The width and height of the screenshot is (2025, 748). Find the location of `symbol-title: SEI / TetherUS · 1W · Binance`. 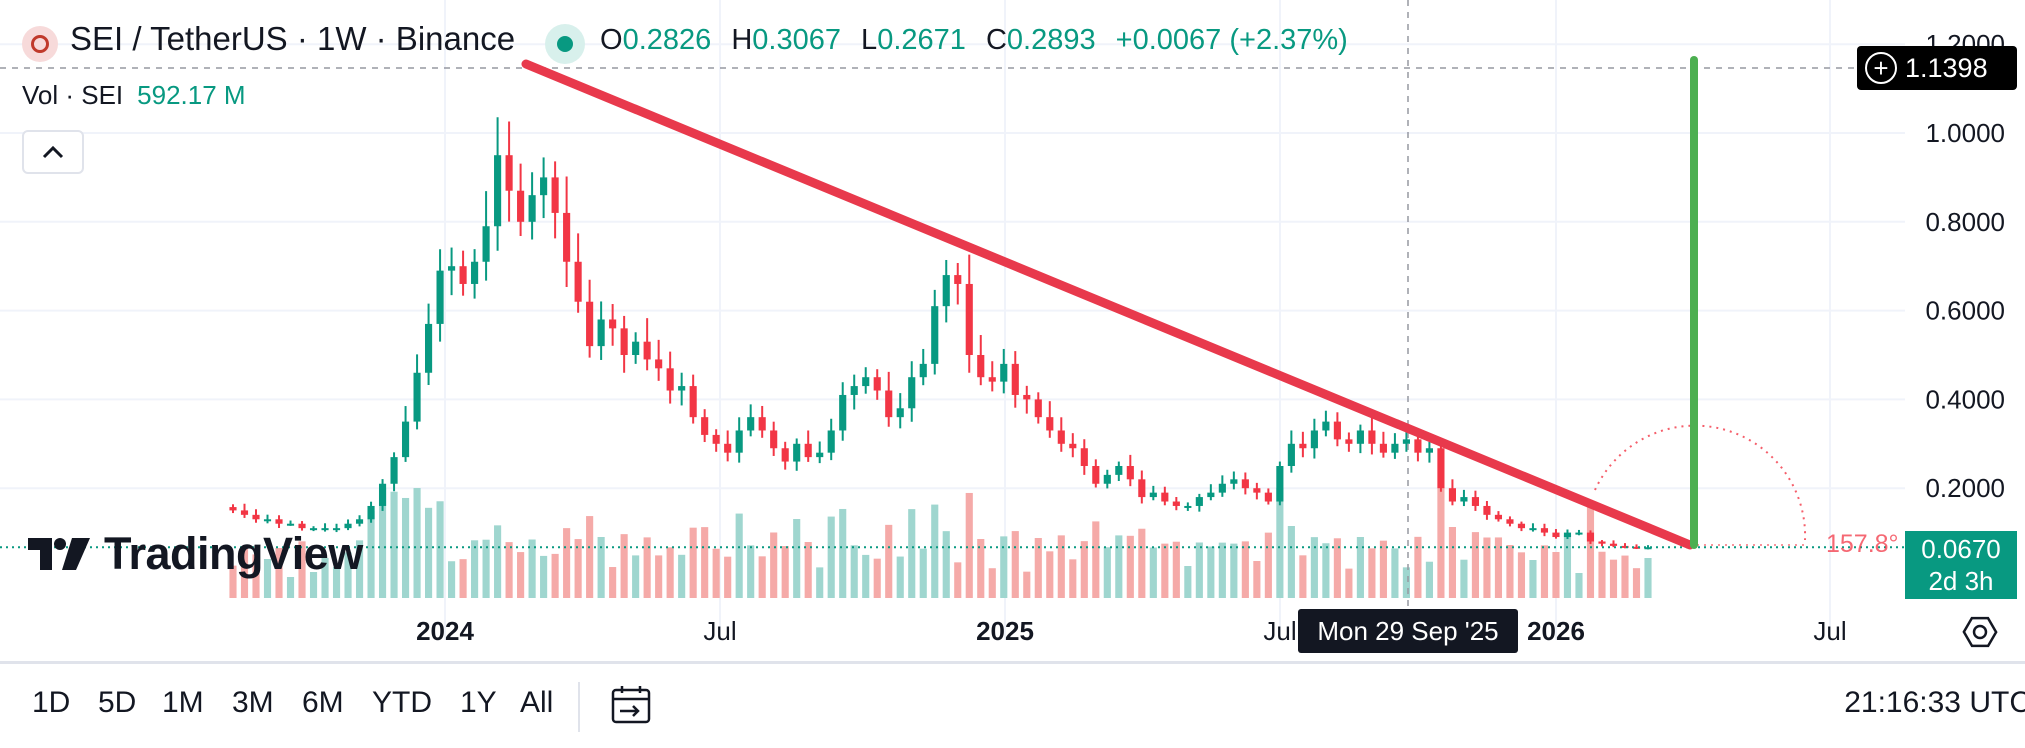

symbol-title: SEI / TetherUS · 1W · Binance is located at coordinates (293, 38).